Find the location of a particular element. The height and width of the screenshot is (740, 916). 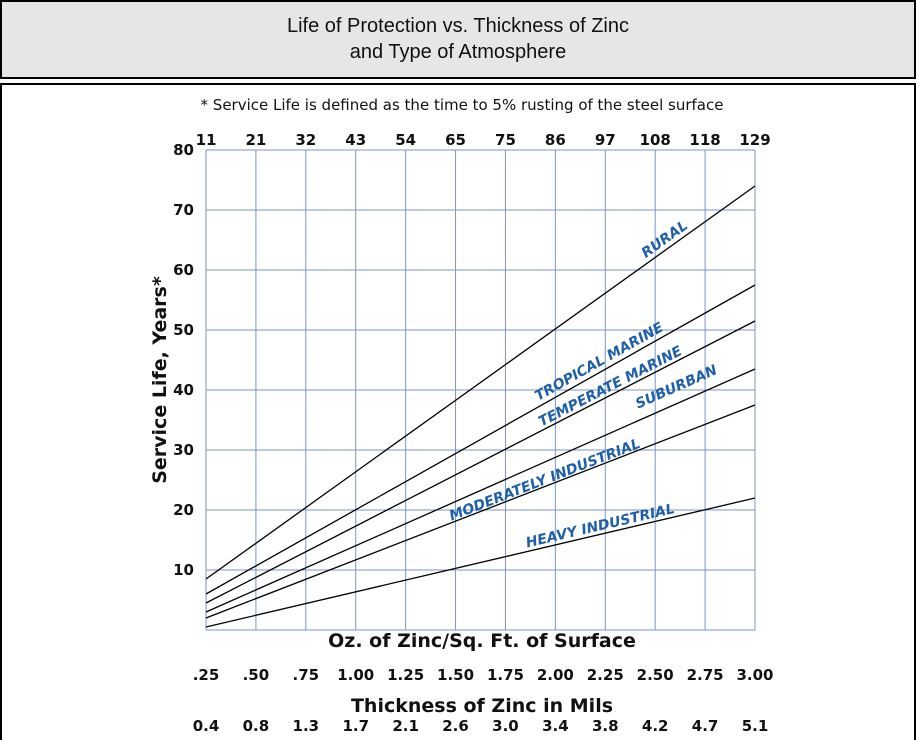

x-tick-label-oz: .75 is located at coordinates (306, 675).